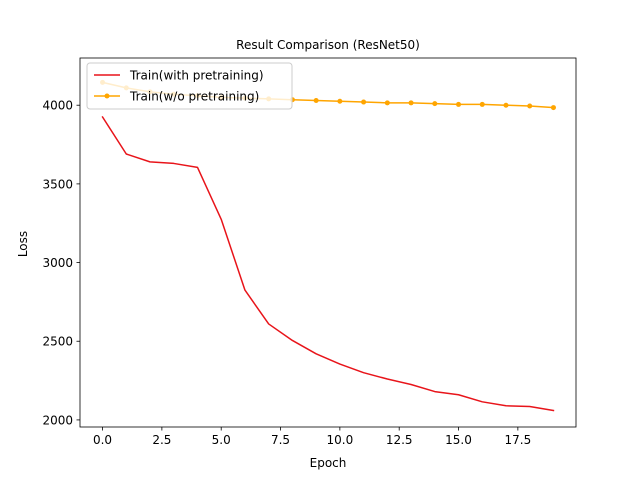 Image resolution: width=640 pixels, height=484 pixels. Describe the element at coordinates (221, 440) in the screenshot. I see `x-tick-label: 5.0` at that location.